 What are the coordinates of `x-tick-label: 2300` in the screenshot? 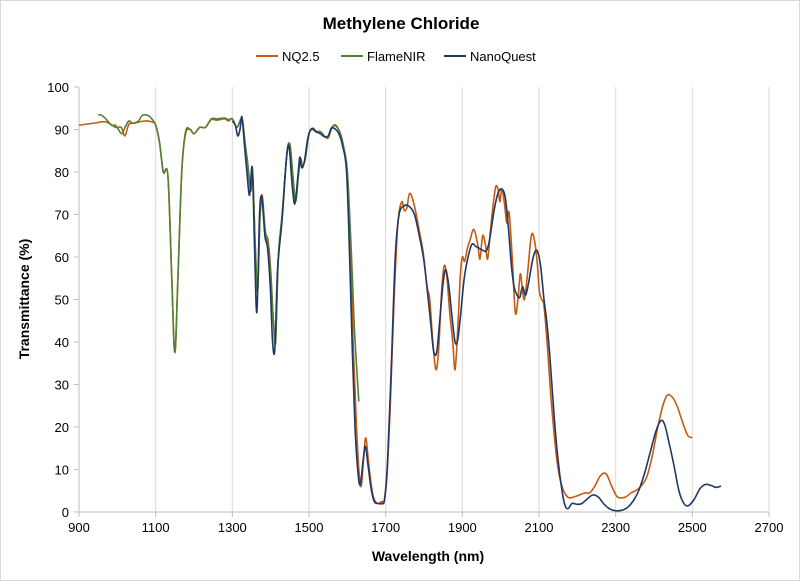 It's located at (615, 527).